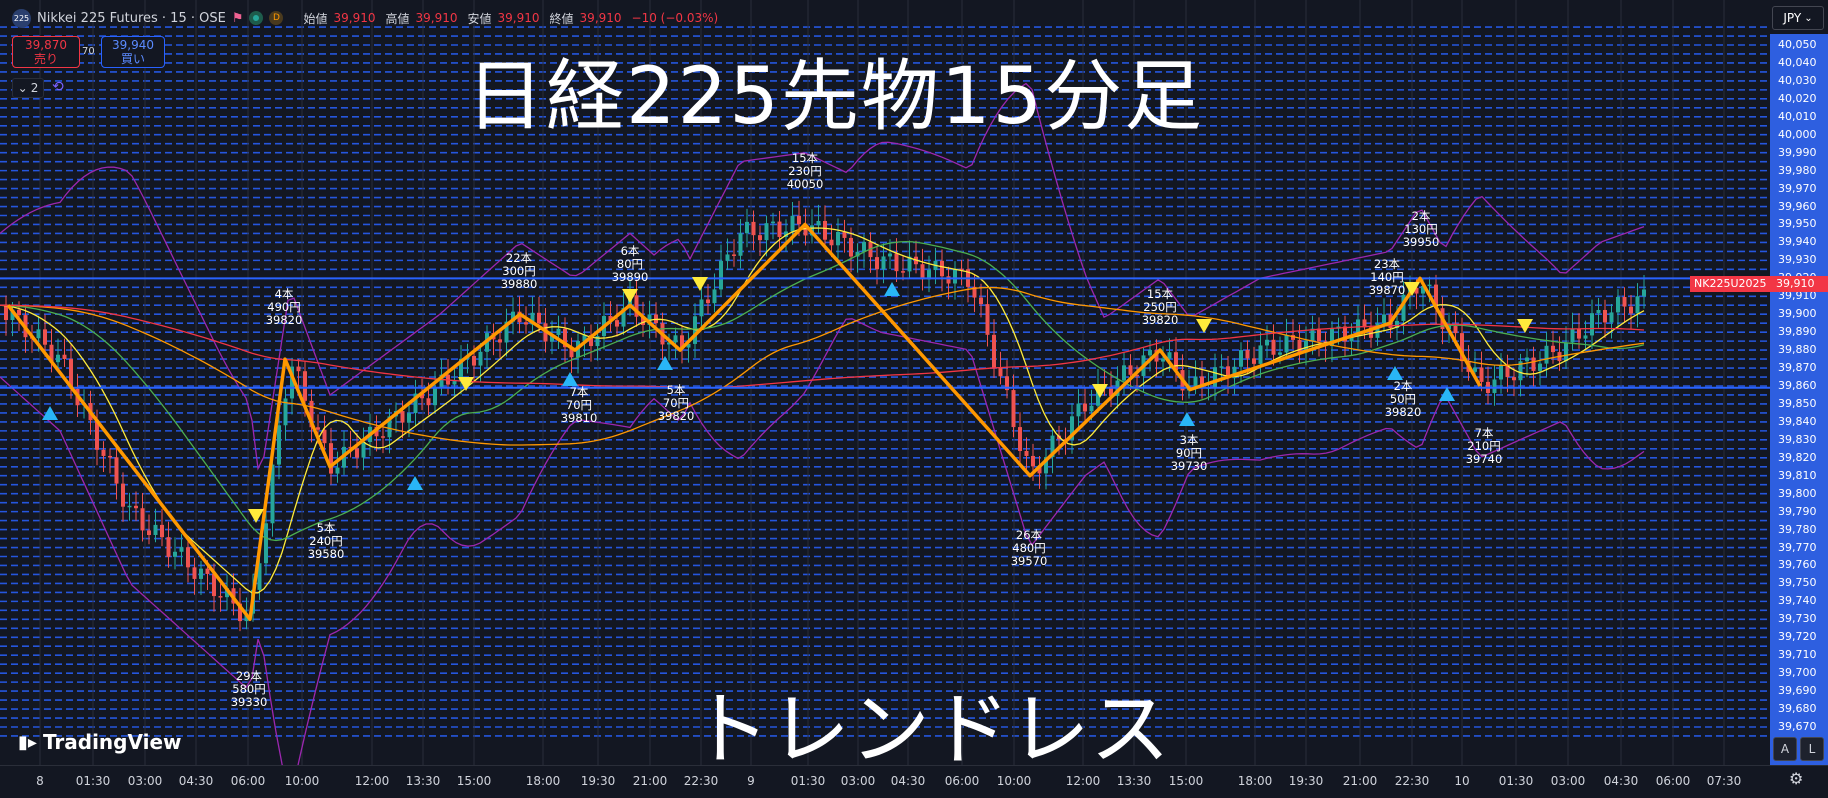  Describe the element at coordinates (1797, 385) in the screenshot. I see `price-tick-label: 39,860` at that location.